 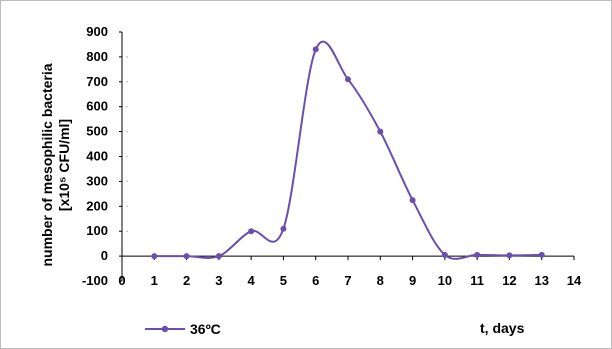 What do you see at coordinates (97, 180) in the screenshot?
I see `y-tick-label: 300` at bounding box center [97, 180].